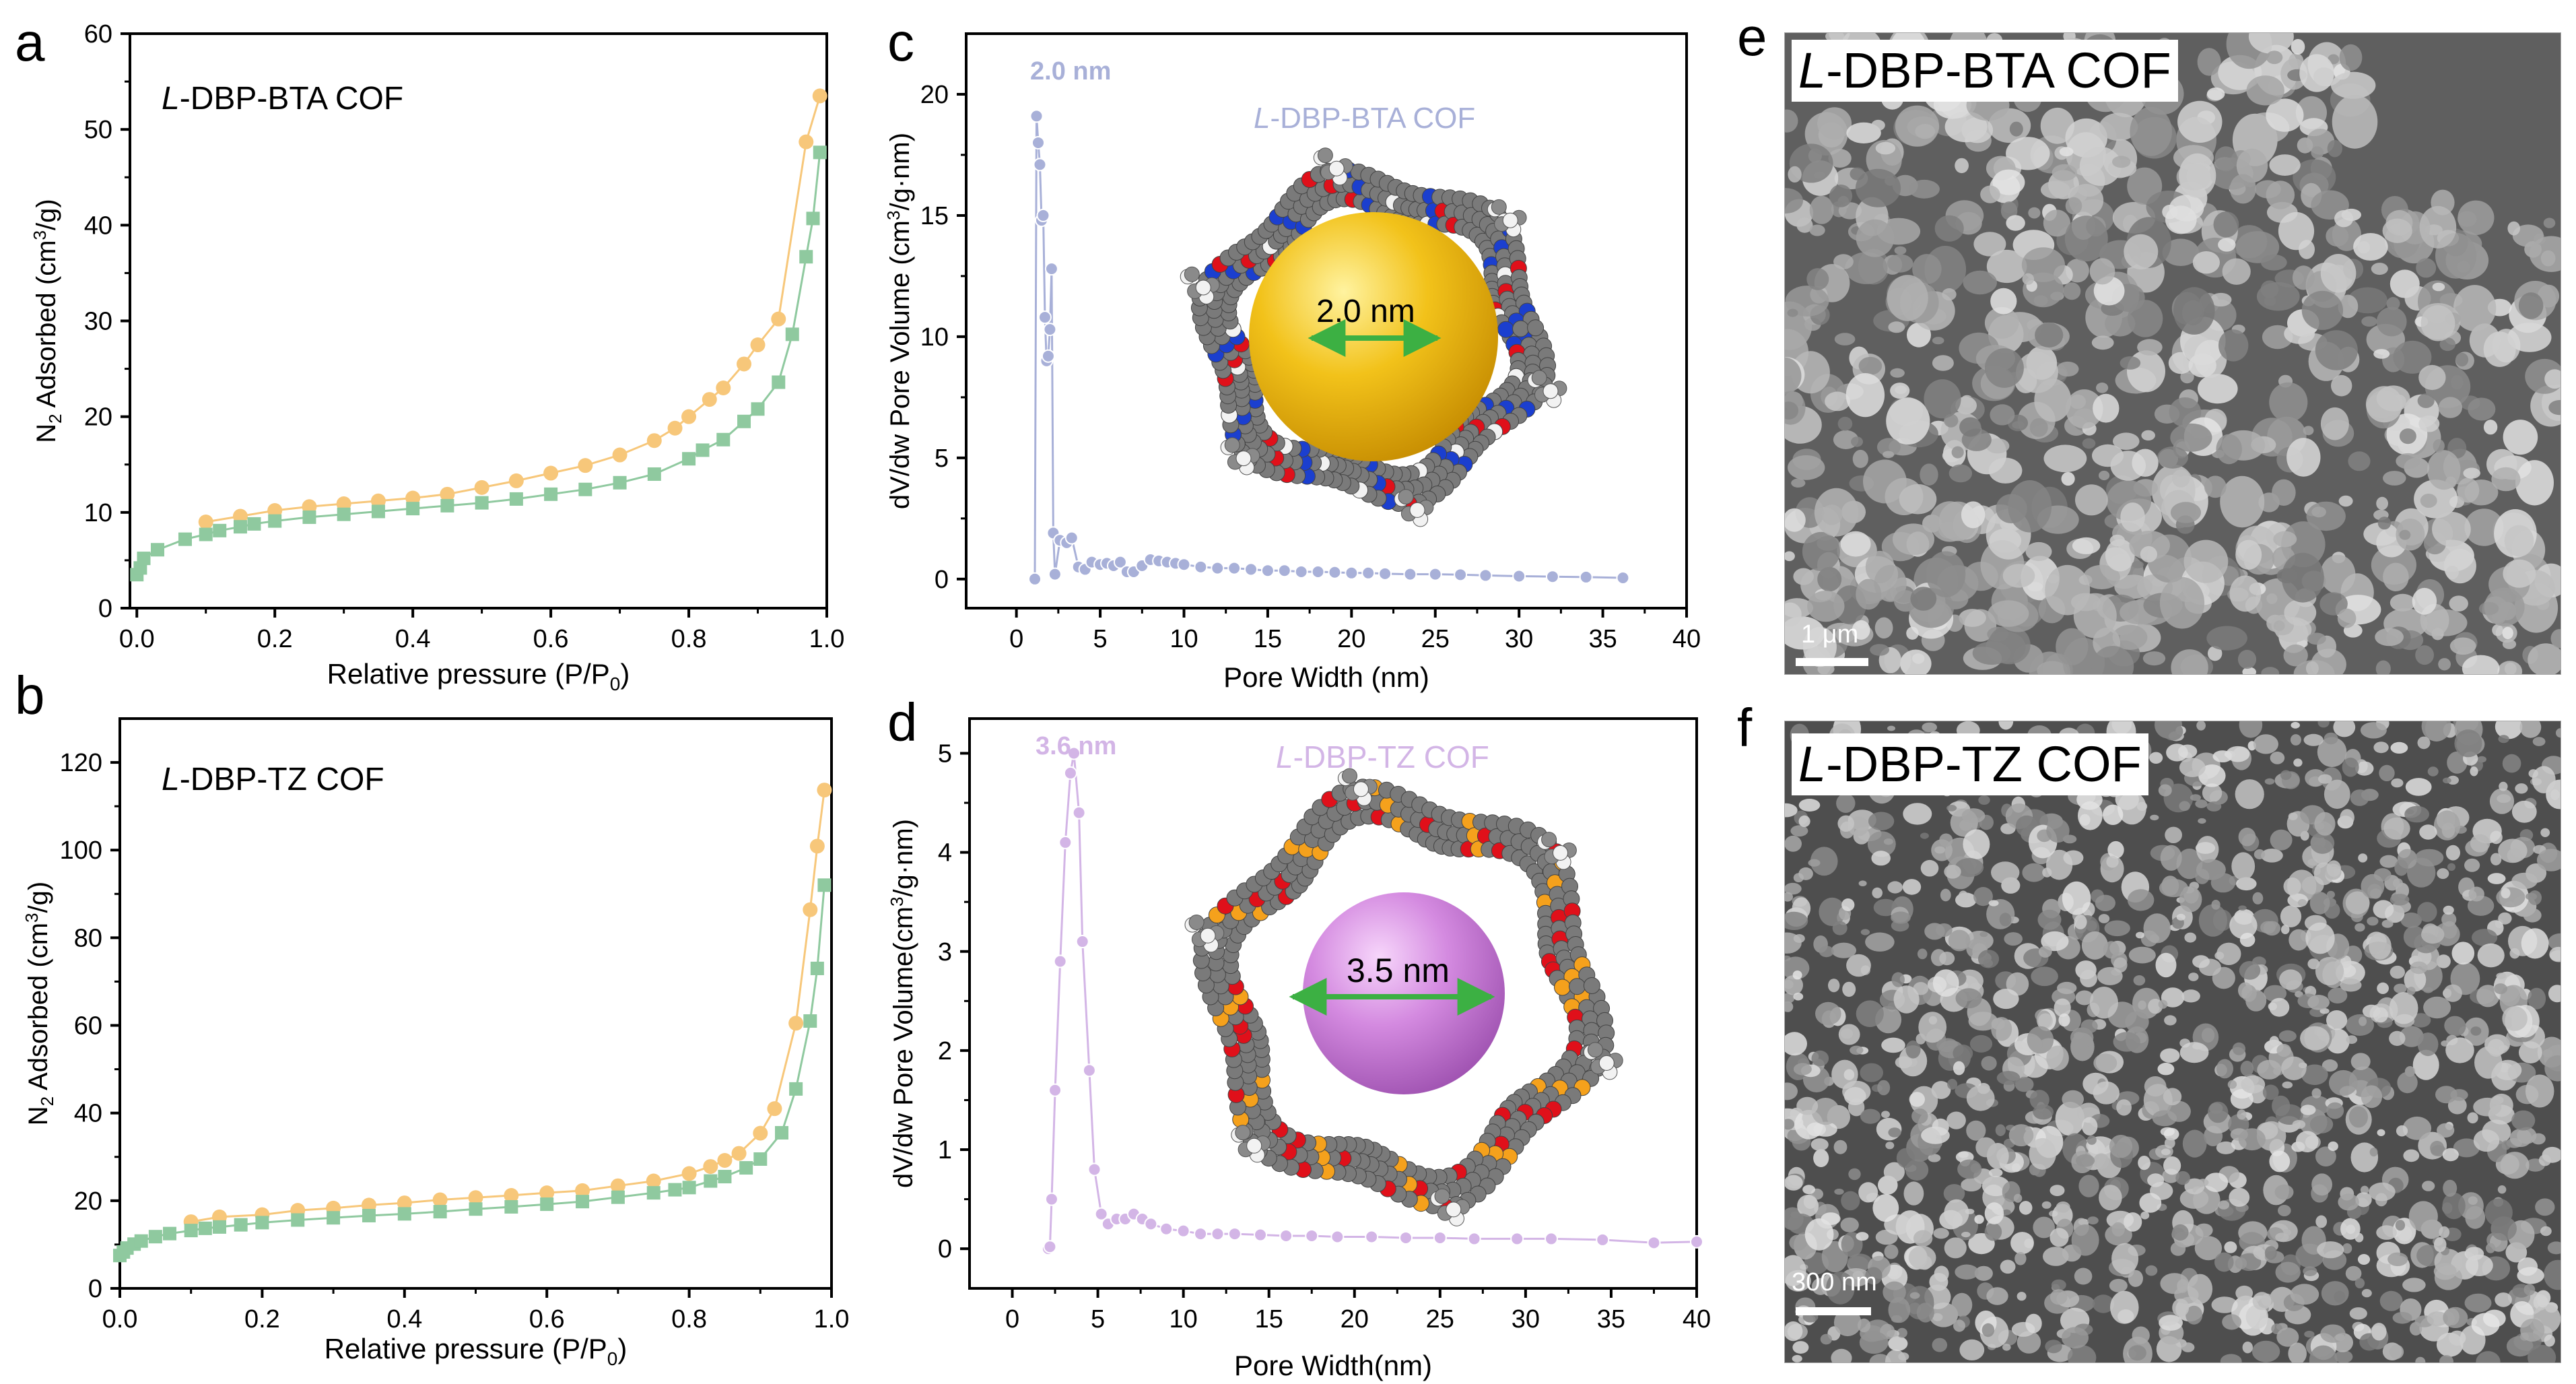 This screenshot has height=1384, width=2576. What do you see at coordinates (1355, 1319) in the screenshot?
I see `x-tick-label-d: 20` at bounding box center [1355, 1319].